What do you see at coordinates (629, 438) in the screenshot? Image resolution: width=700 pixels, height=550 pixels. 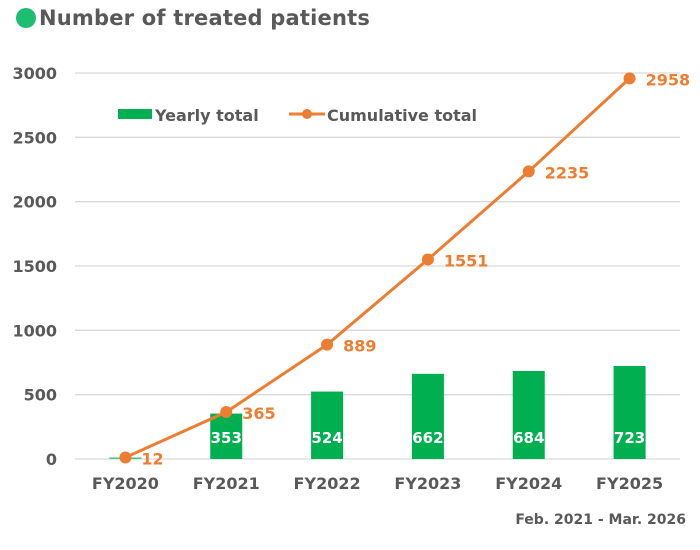 I see `bar-value-label: 723` at bounding box center [629, 438].